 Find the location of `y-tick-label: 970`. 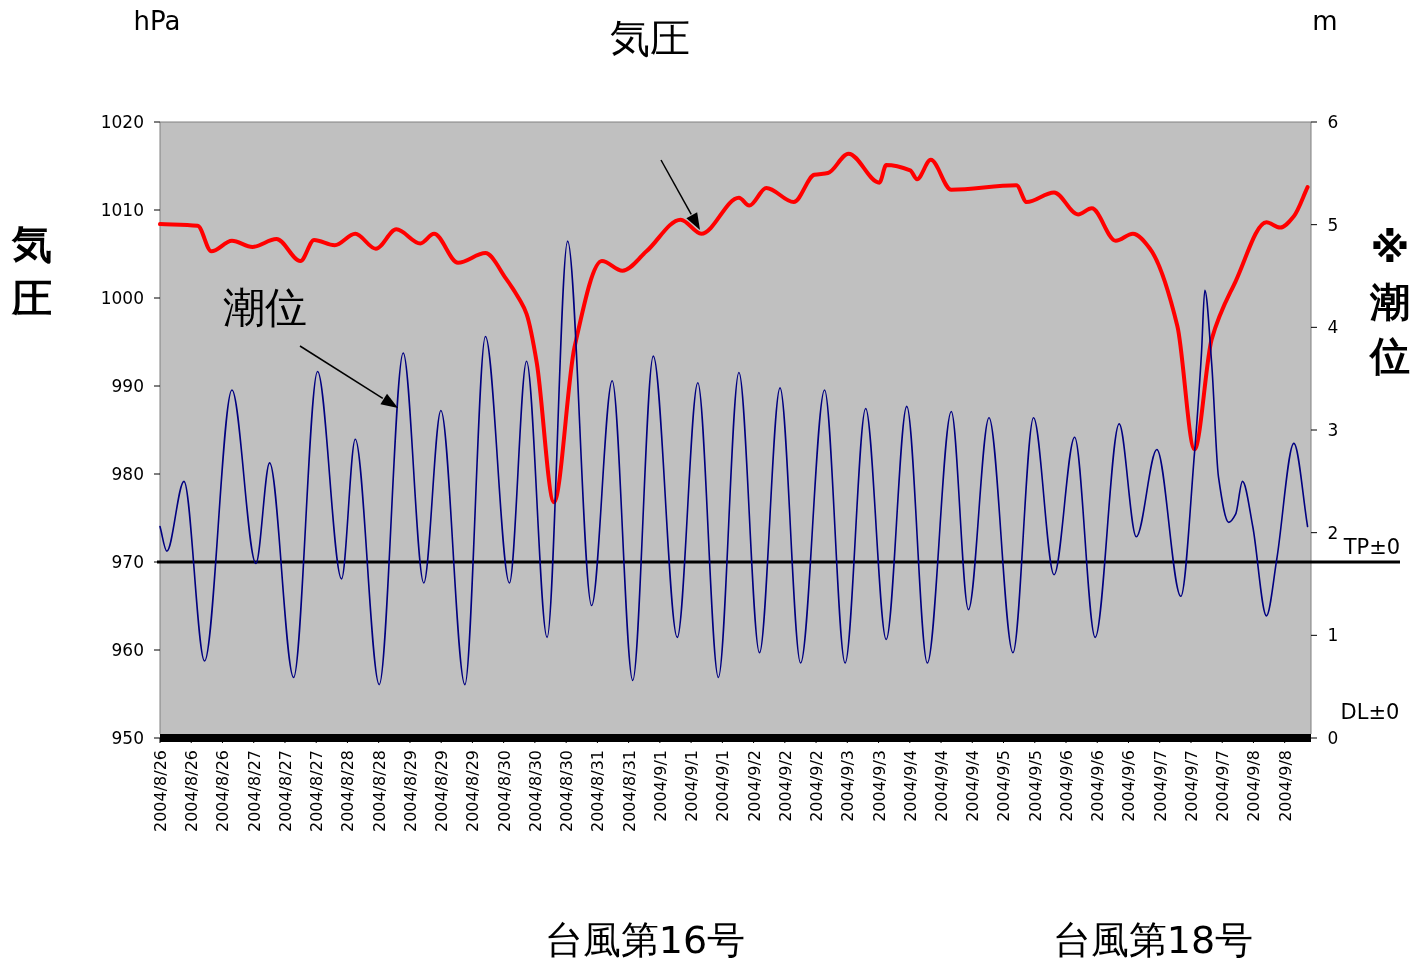

y-tick-label: 970 is located at coordinates (127, 562).